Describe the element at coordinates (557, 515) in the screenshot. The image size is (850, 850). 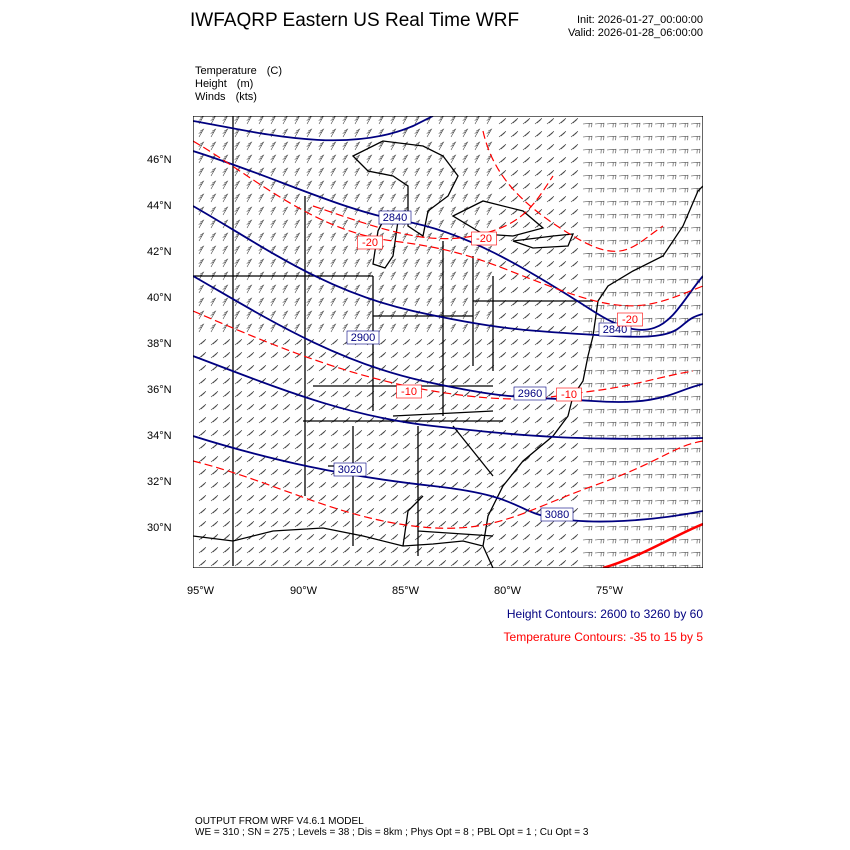
I see `height-contour-label: 3080` at that location.